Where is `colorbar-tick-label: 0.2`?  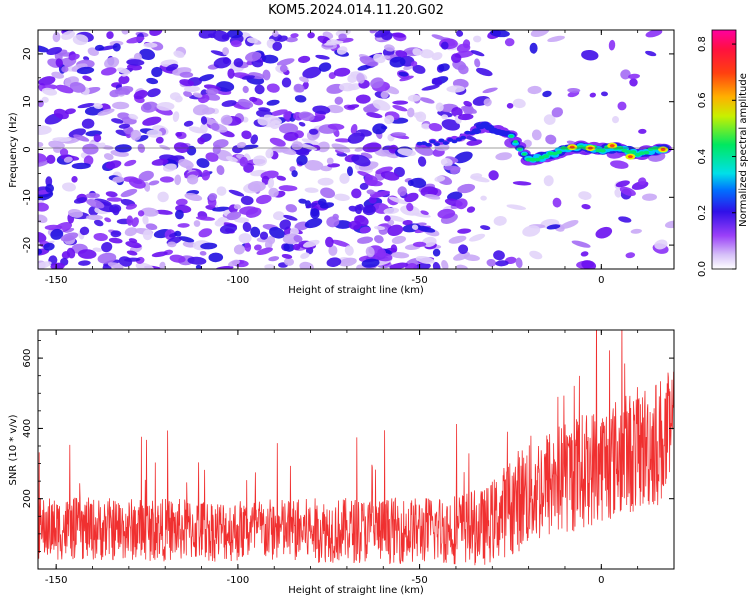
colorbar-tick-label: 0.2 is located at coordinates (702, 213).